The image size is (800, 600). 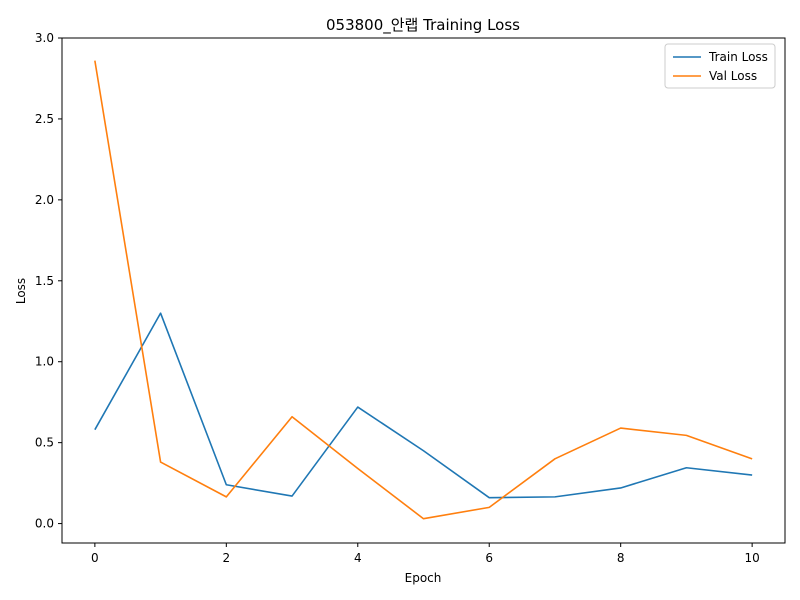 What do you see at coordinates (751, 558) in the screenshot?
I see `x-tick-label: 10` at bounding box center [751, 558].